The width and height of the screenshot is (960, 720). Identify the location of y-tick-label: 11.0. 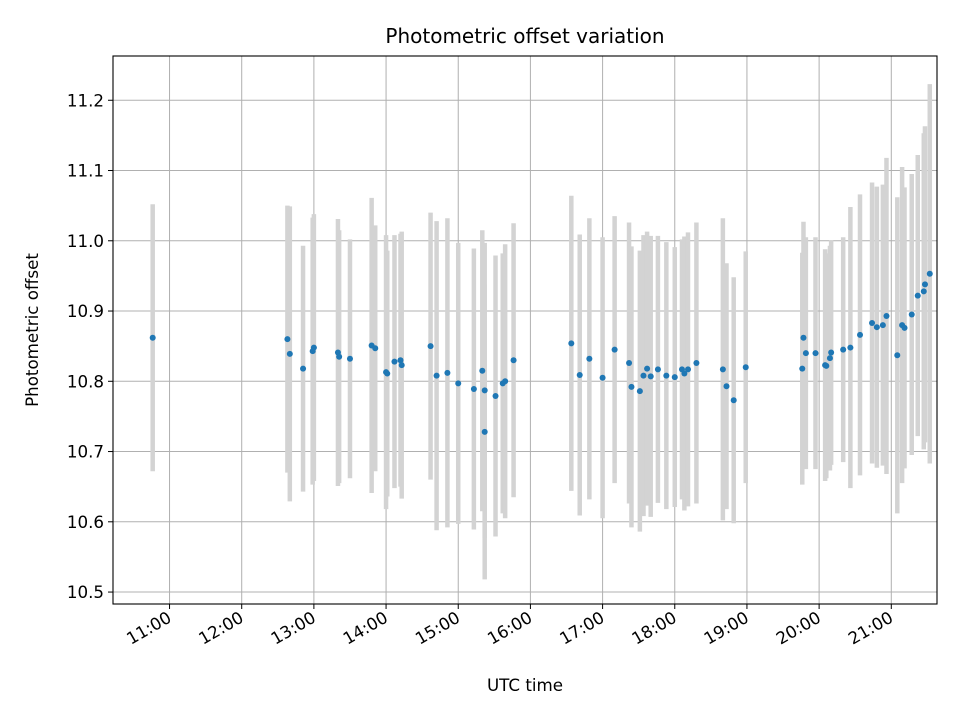
(85, 241).